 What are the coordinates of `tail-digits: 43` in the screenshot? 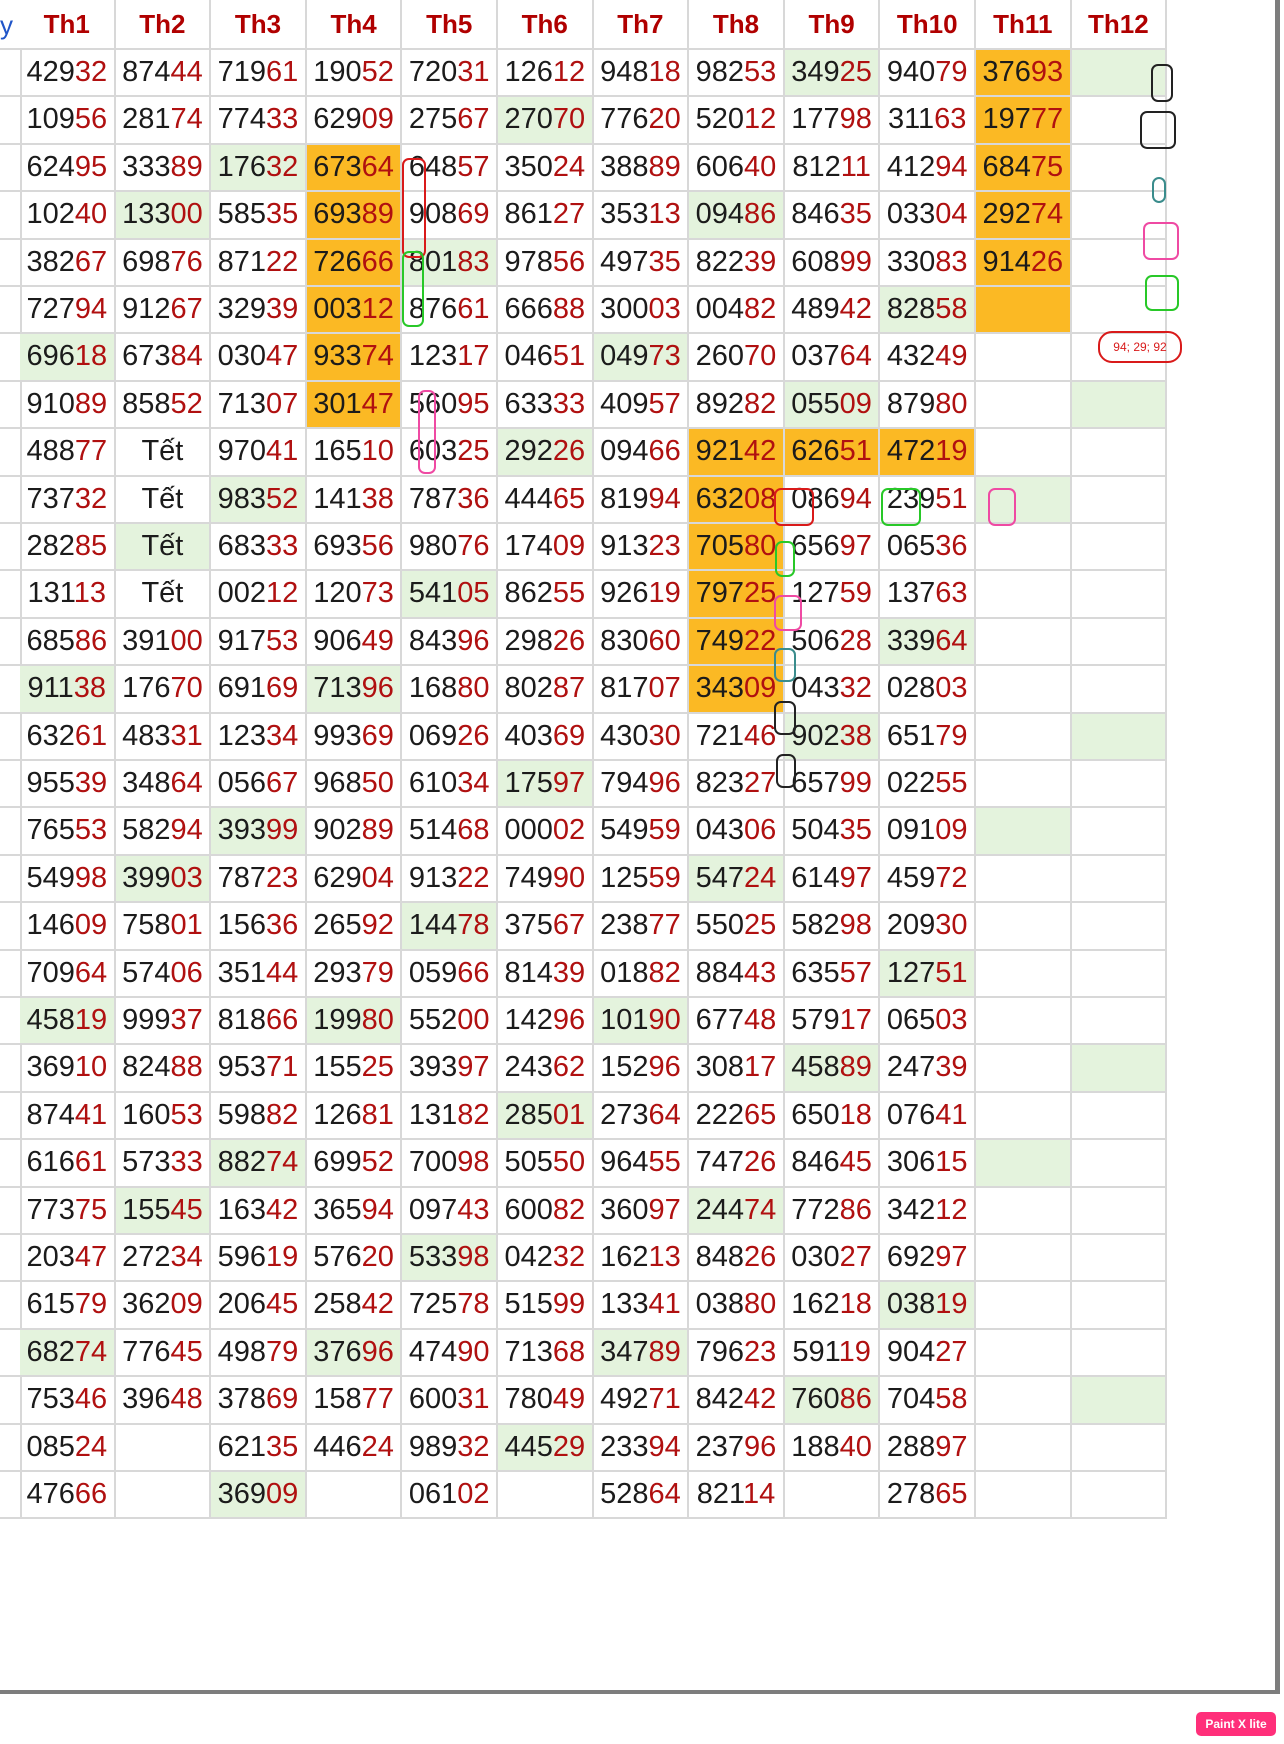 It's located at (760, 972).